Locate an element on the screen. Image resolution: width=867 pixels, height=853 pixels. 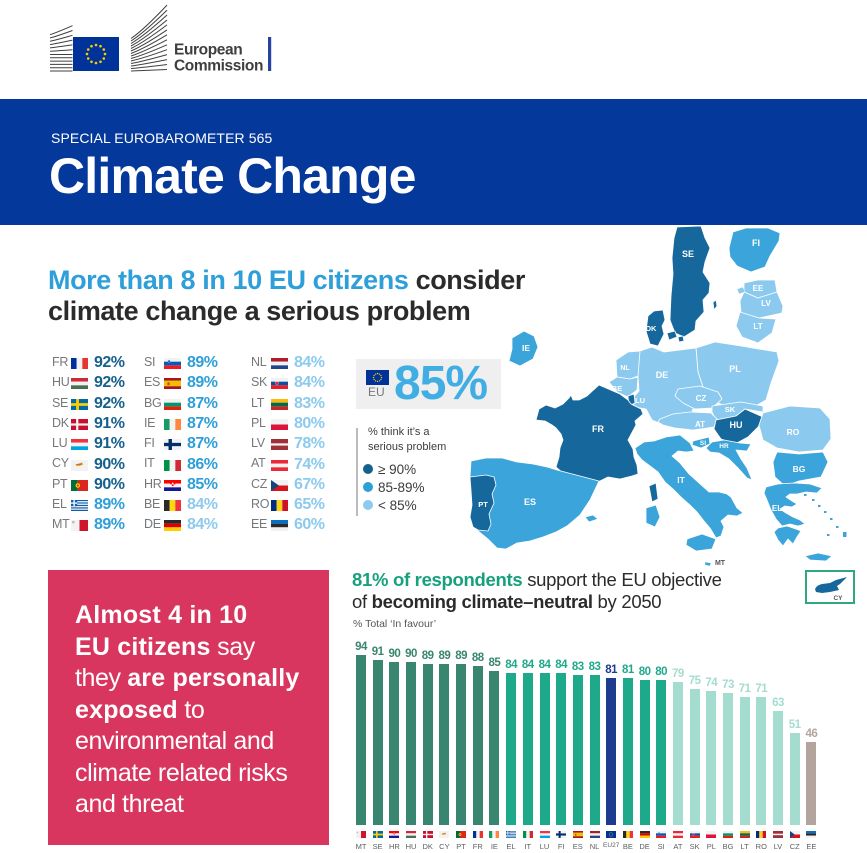
svg-text: ES is located at coordinates (530, 502).